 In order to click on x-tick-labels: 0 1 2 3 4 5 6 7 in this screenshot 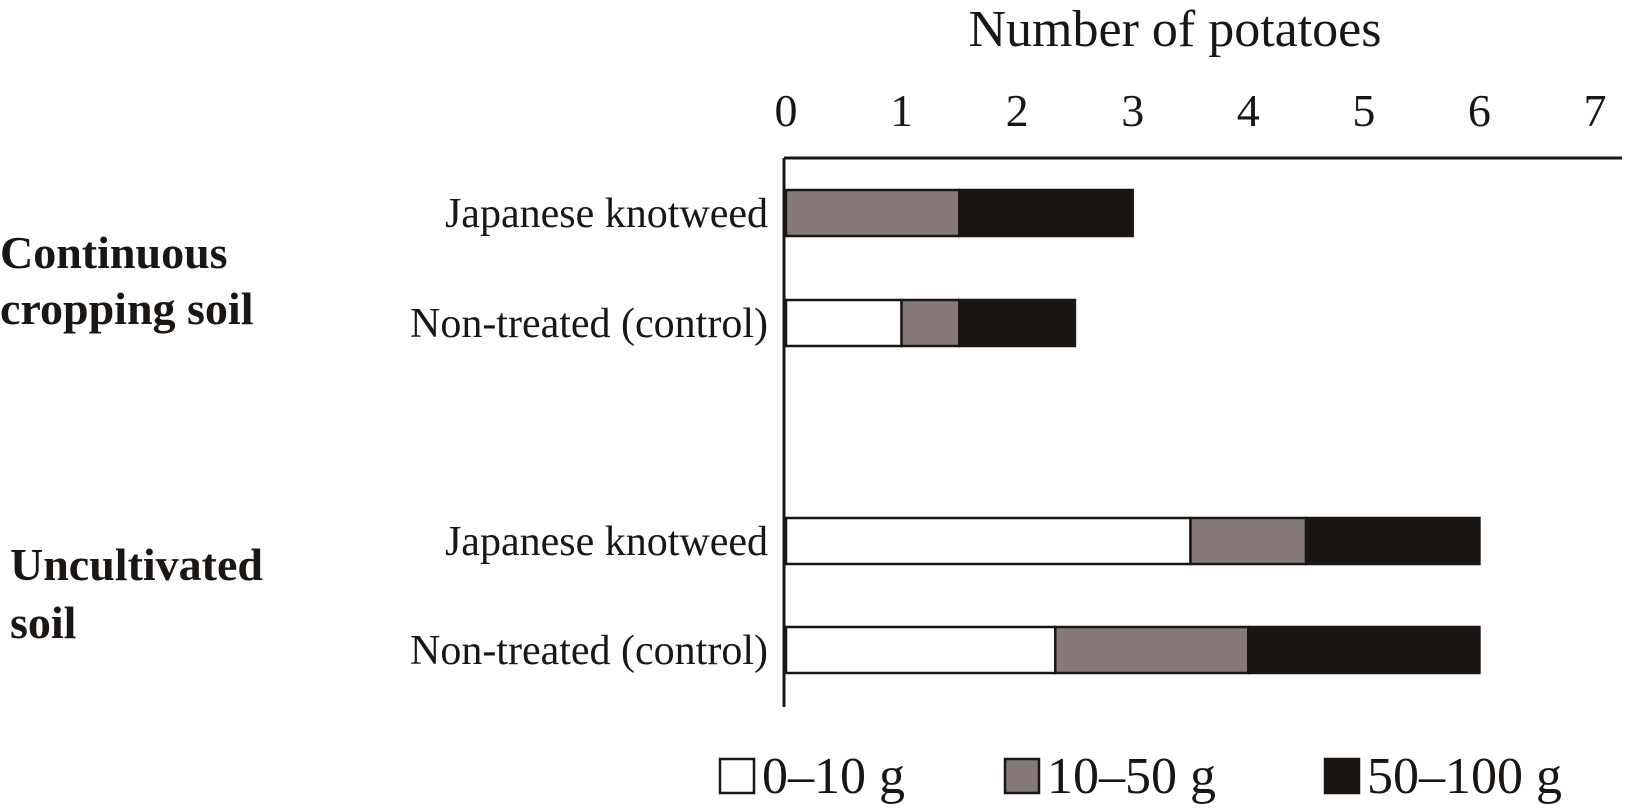, I will do `click(1191, 110)`.